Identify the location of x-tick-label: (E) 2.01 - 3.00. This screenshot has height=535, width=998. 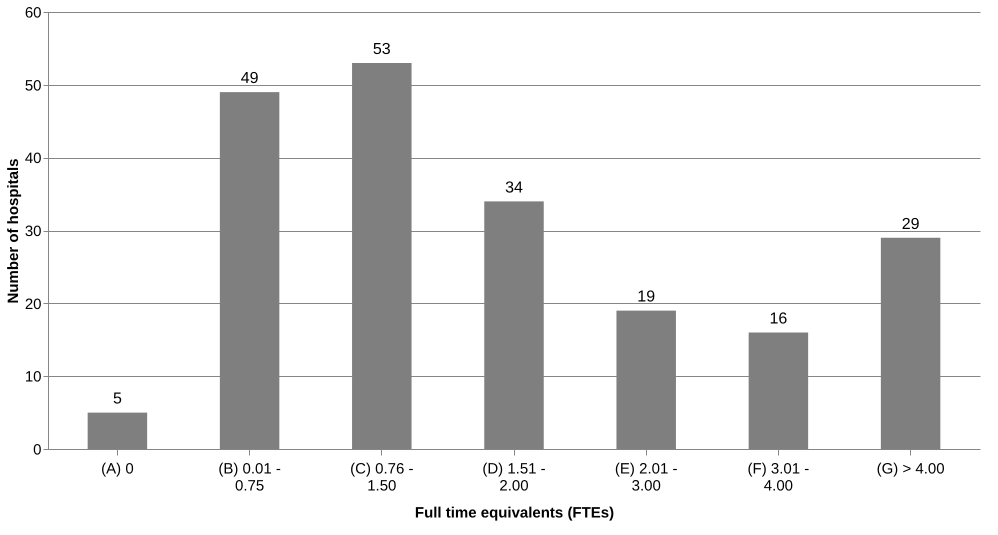
(646, 477).